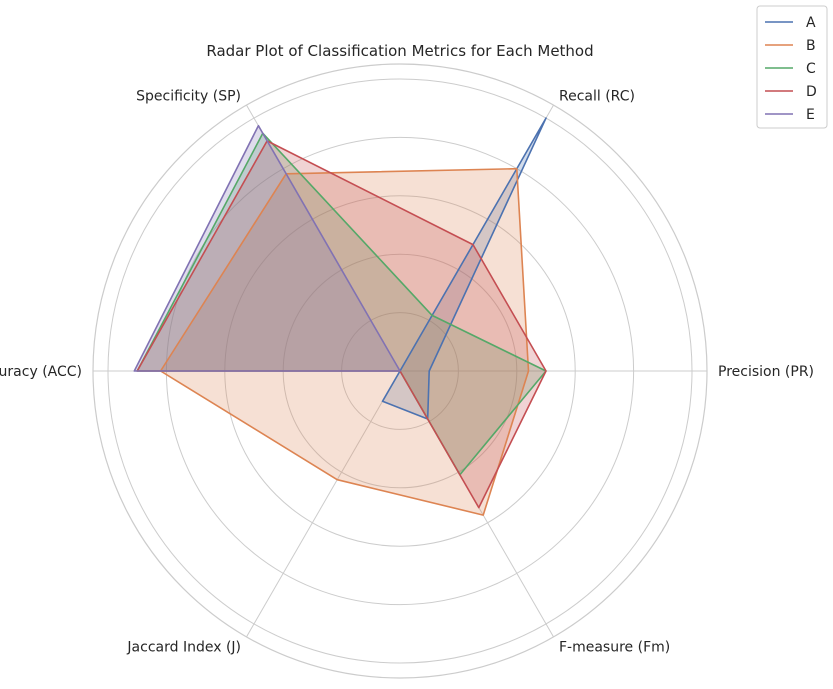 This screenshot has width=833, height=689. What do you see at coordinates (614, 647) in the screenshot?
I see `axis-label: F-measure (Fm)` at bounding box center [614, 647].